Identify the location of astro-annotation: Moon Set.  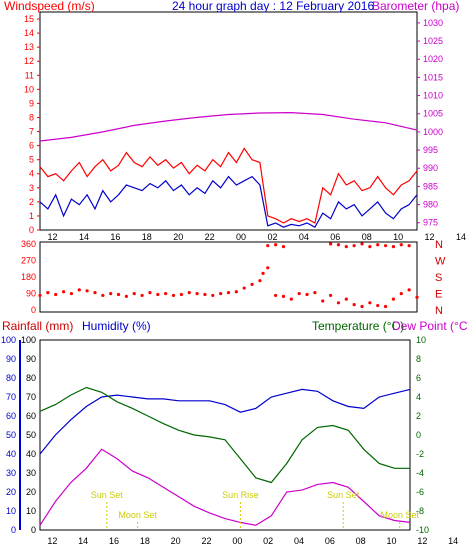
(399, 515).